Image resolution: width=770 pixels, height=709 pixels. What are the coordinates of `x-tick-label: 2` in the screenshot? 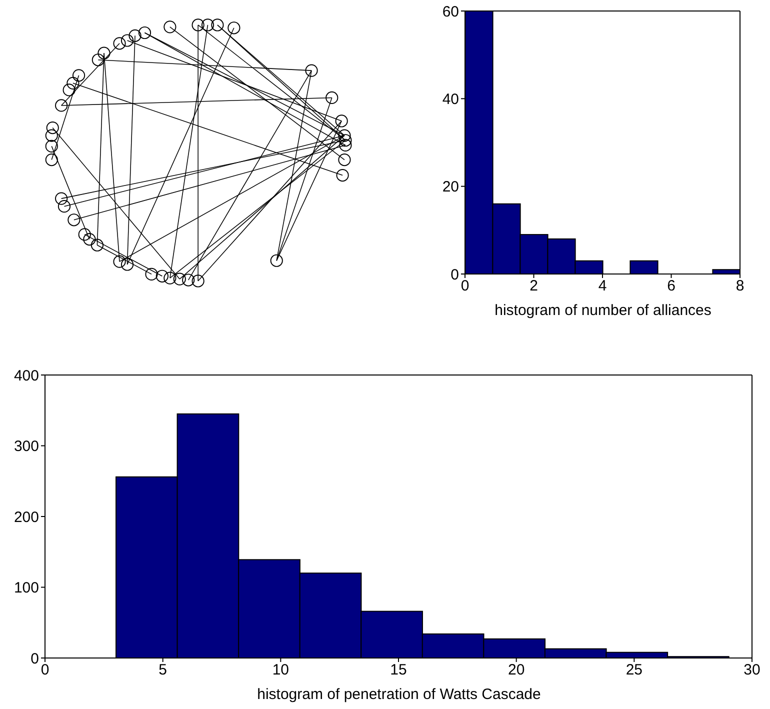 It's located at (534, 286).